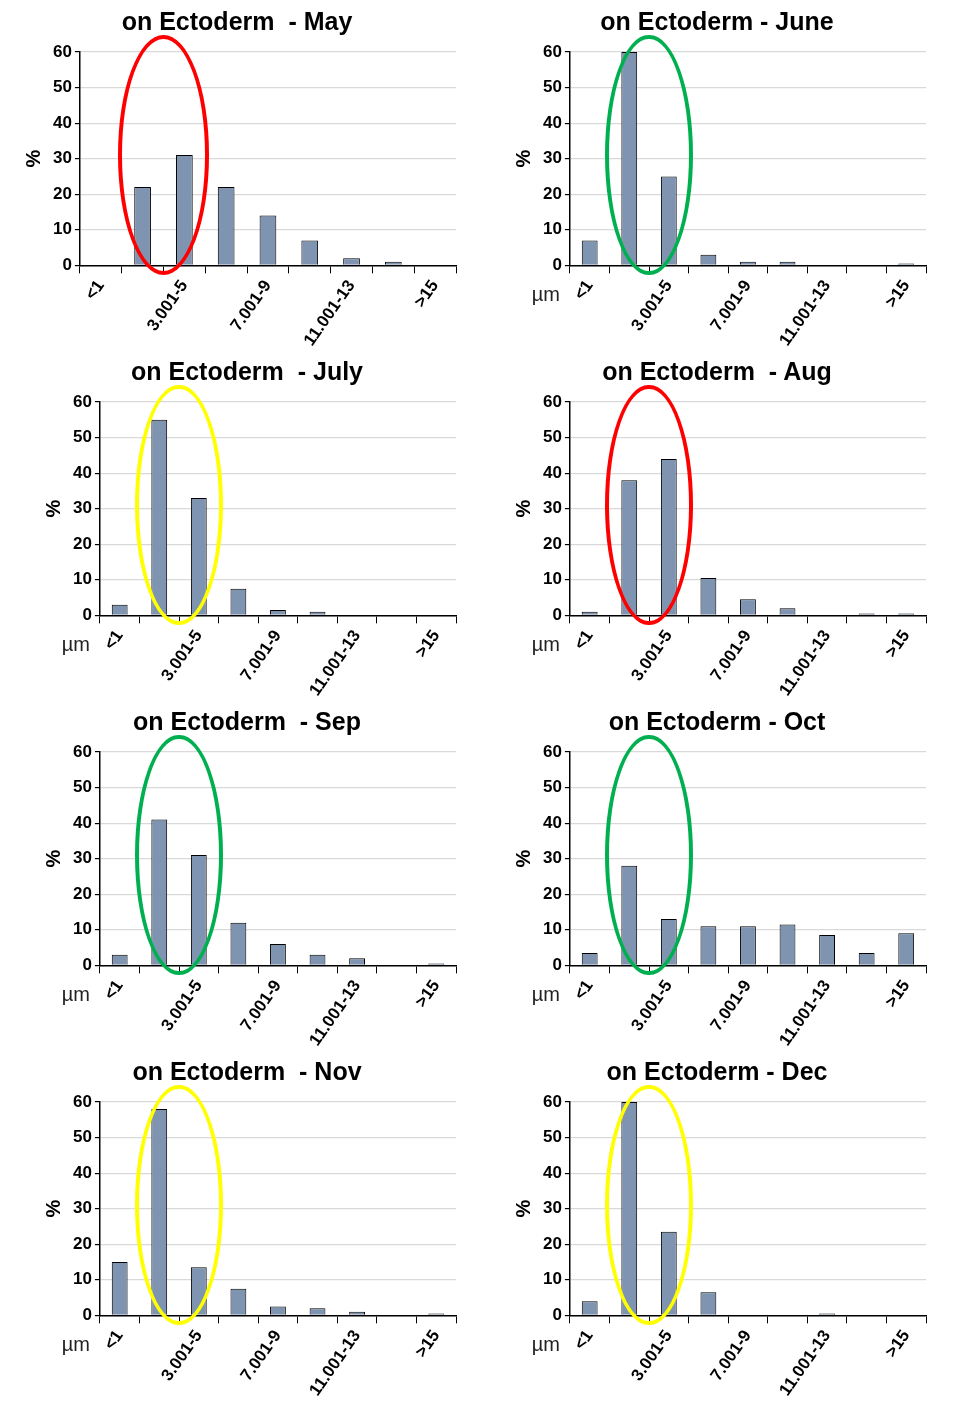  Describe the element at coordinates (717, 1070) in the screenshot. I see `chart-title: on Ectoderm - Dec` at that location.